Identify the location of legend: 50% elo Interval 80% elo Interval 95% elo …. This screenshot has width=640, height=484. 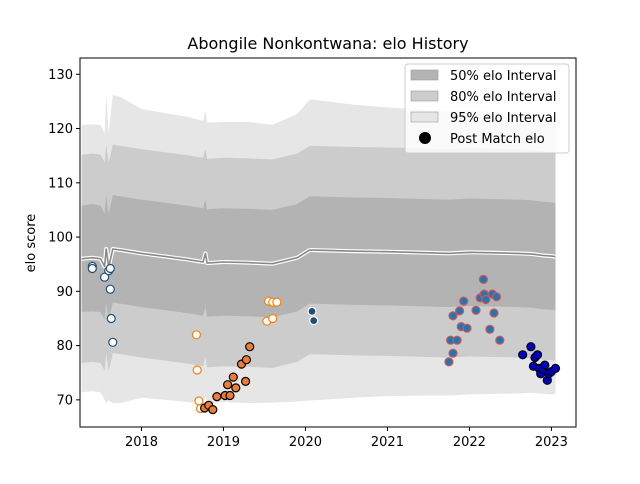
(487, 108).